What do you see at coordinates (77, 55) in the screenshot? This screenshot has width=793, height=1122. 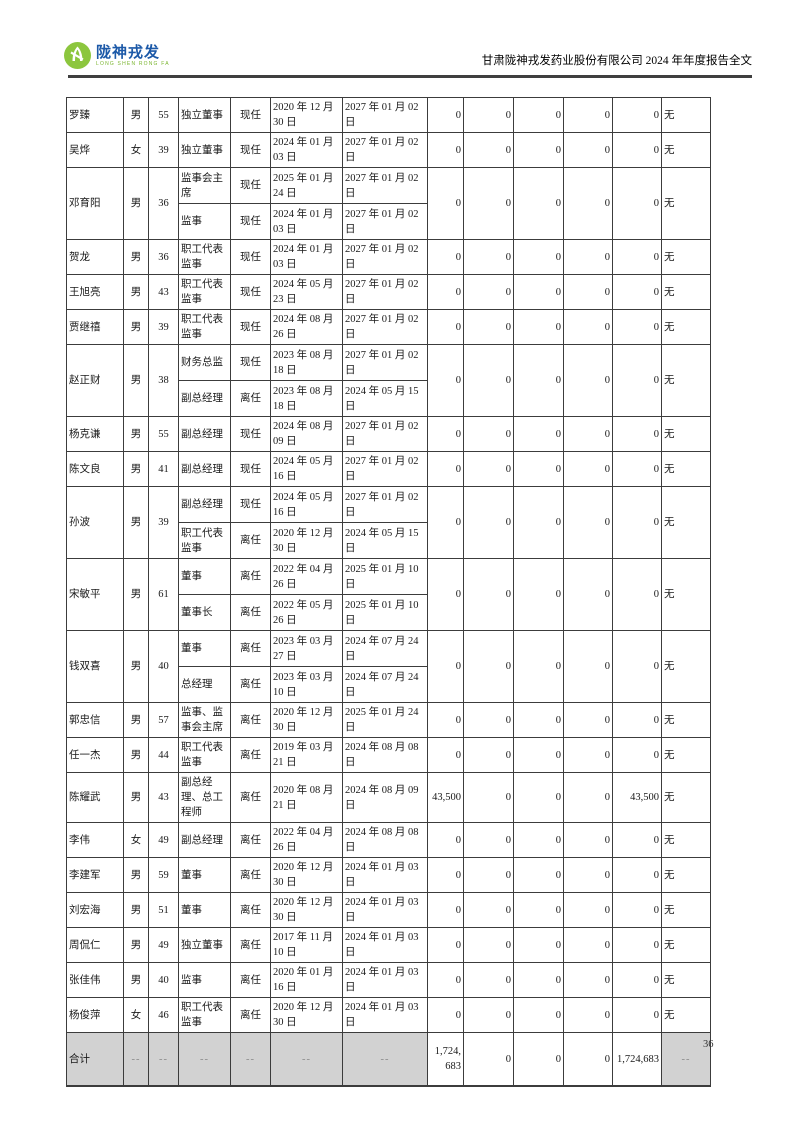 I see `logo-icon` at bounding box center [77, 55].